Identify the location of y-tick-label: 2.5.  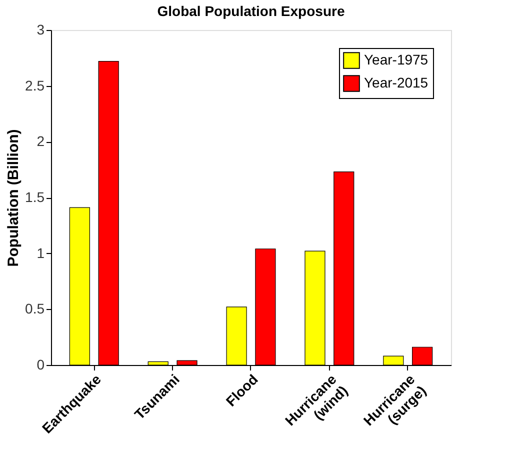
(35, 85).